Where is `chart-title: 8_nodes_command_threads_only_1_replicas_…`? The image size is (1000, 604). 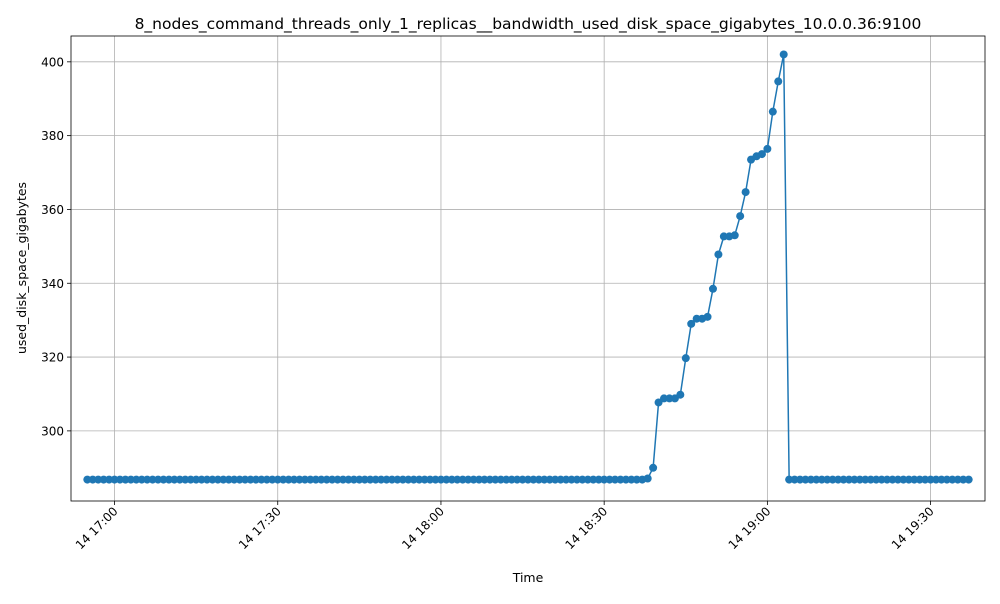 chart-title: 8_nodes_command_threads_only_1_replicas_… is located at coordinates (528, 24).